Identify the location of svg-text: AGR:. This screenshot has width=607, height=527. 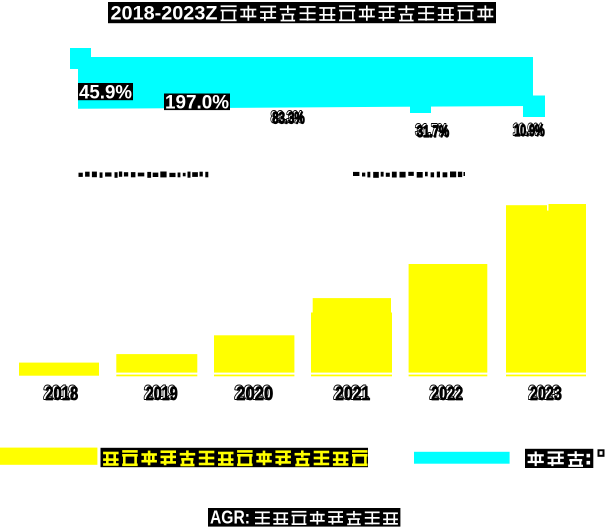
(230, 517).